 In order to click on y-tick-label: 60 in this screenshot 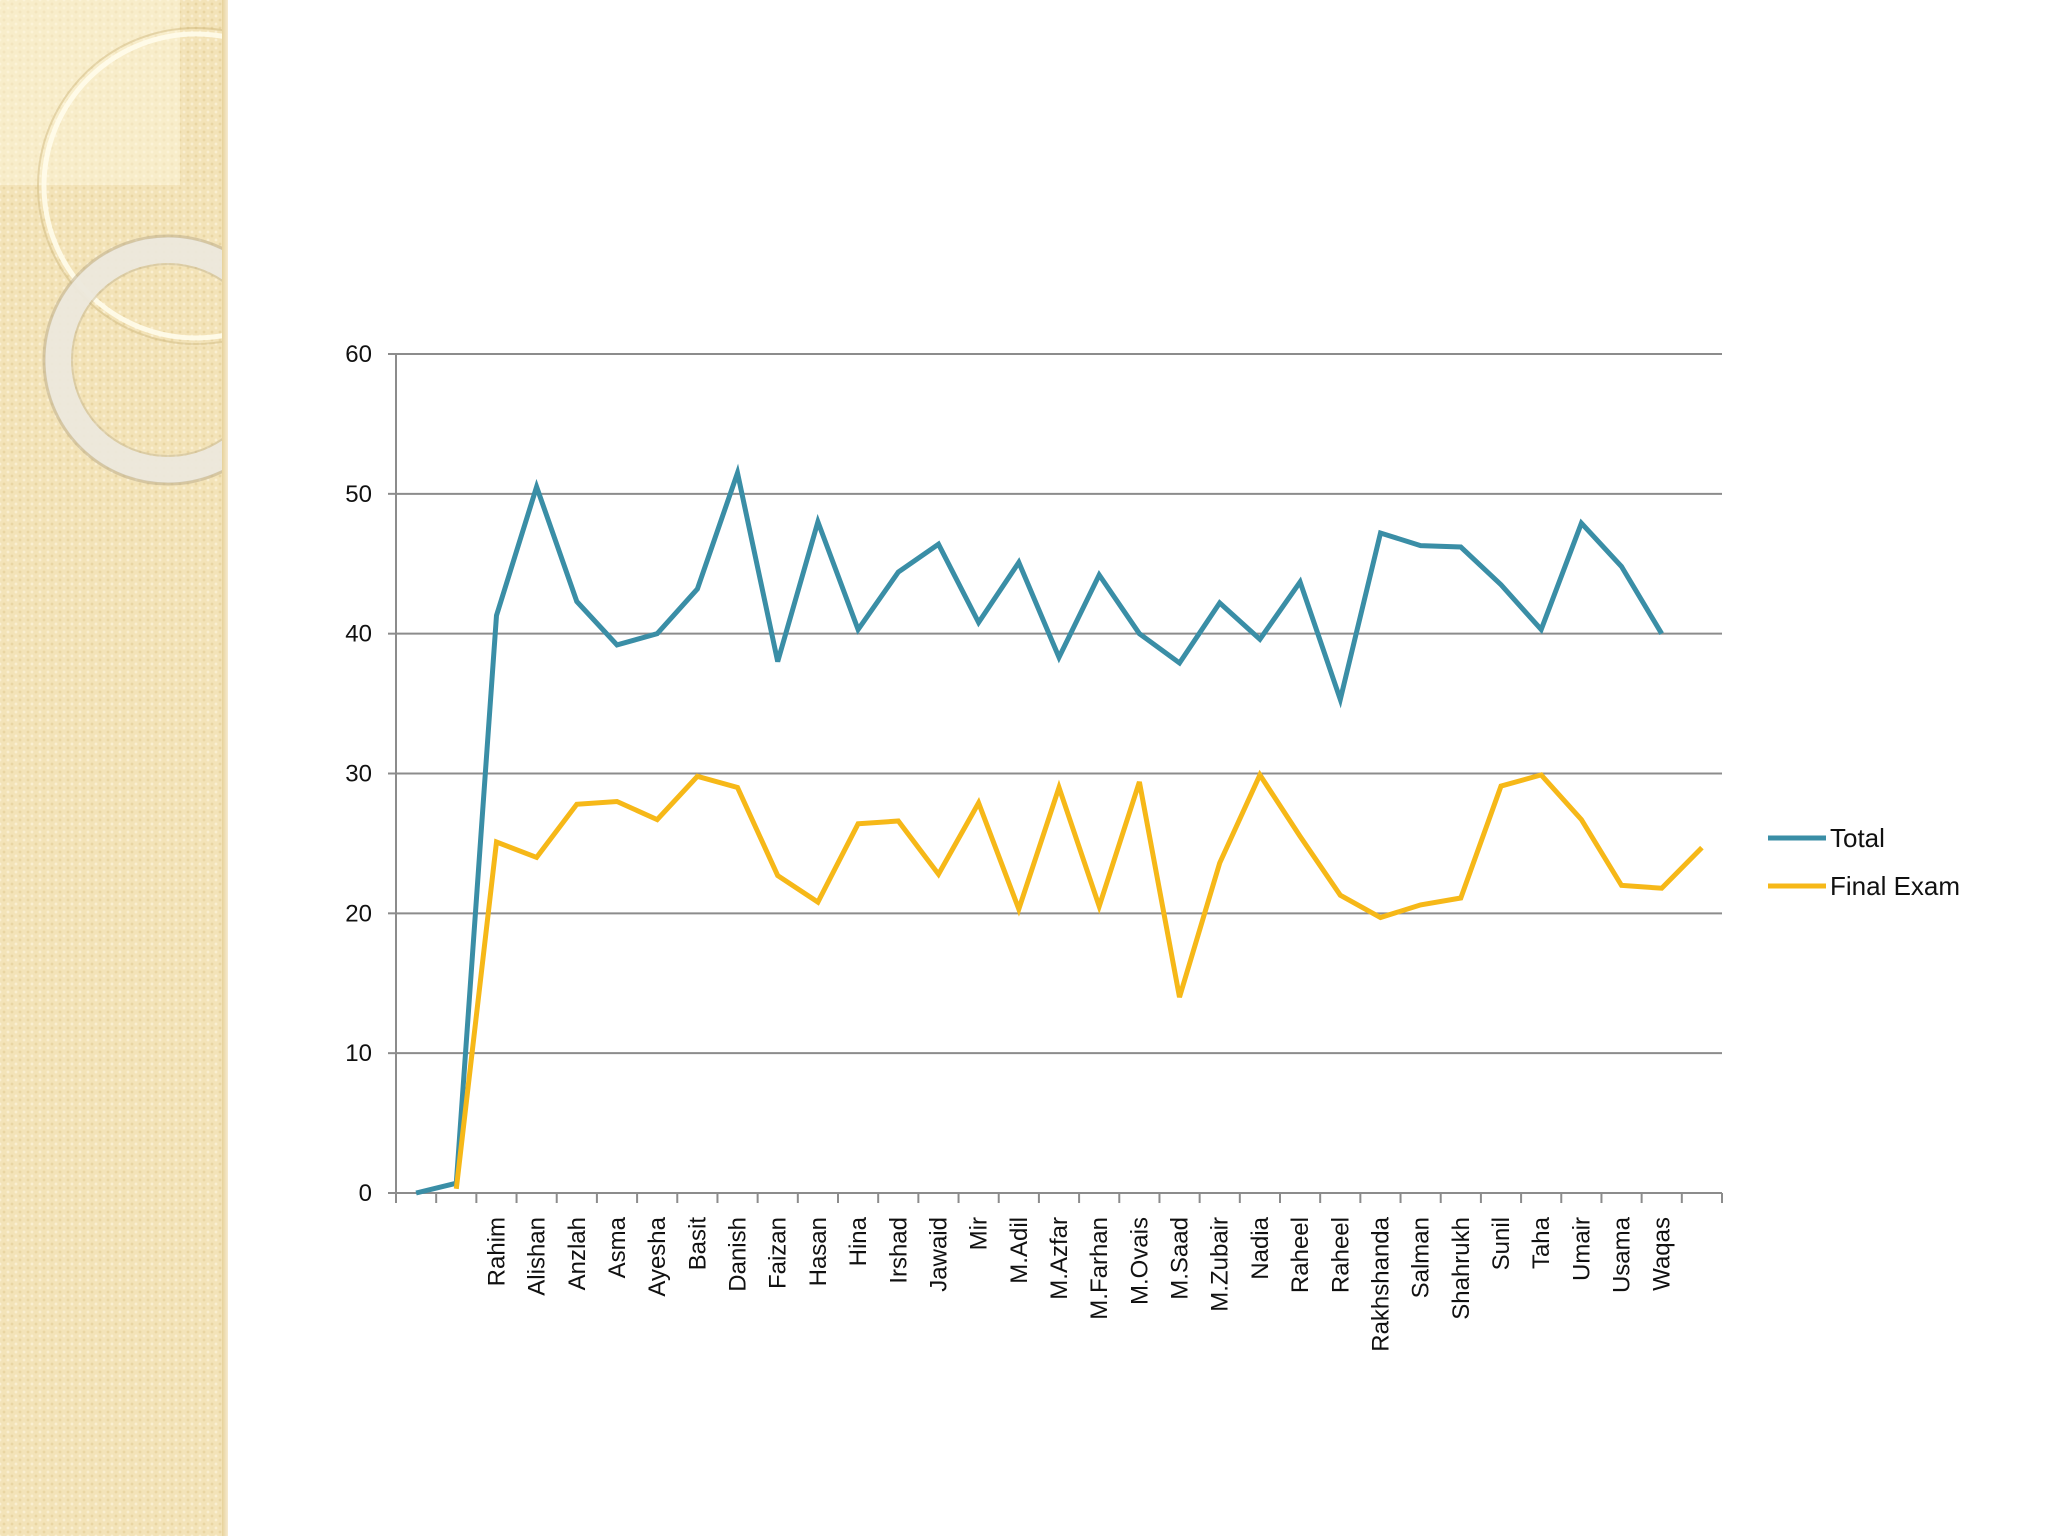, I will do `click(358, 354)`.